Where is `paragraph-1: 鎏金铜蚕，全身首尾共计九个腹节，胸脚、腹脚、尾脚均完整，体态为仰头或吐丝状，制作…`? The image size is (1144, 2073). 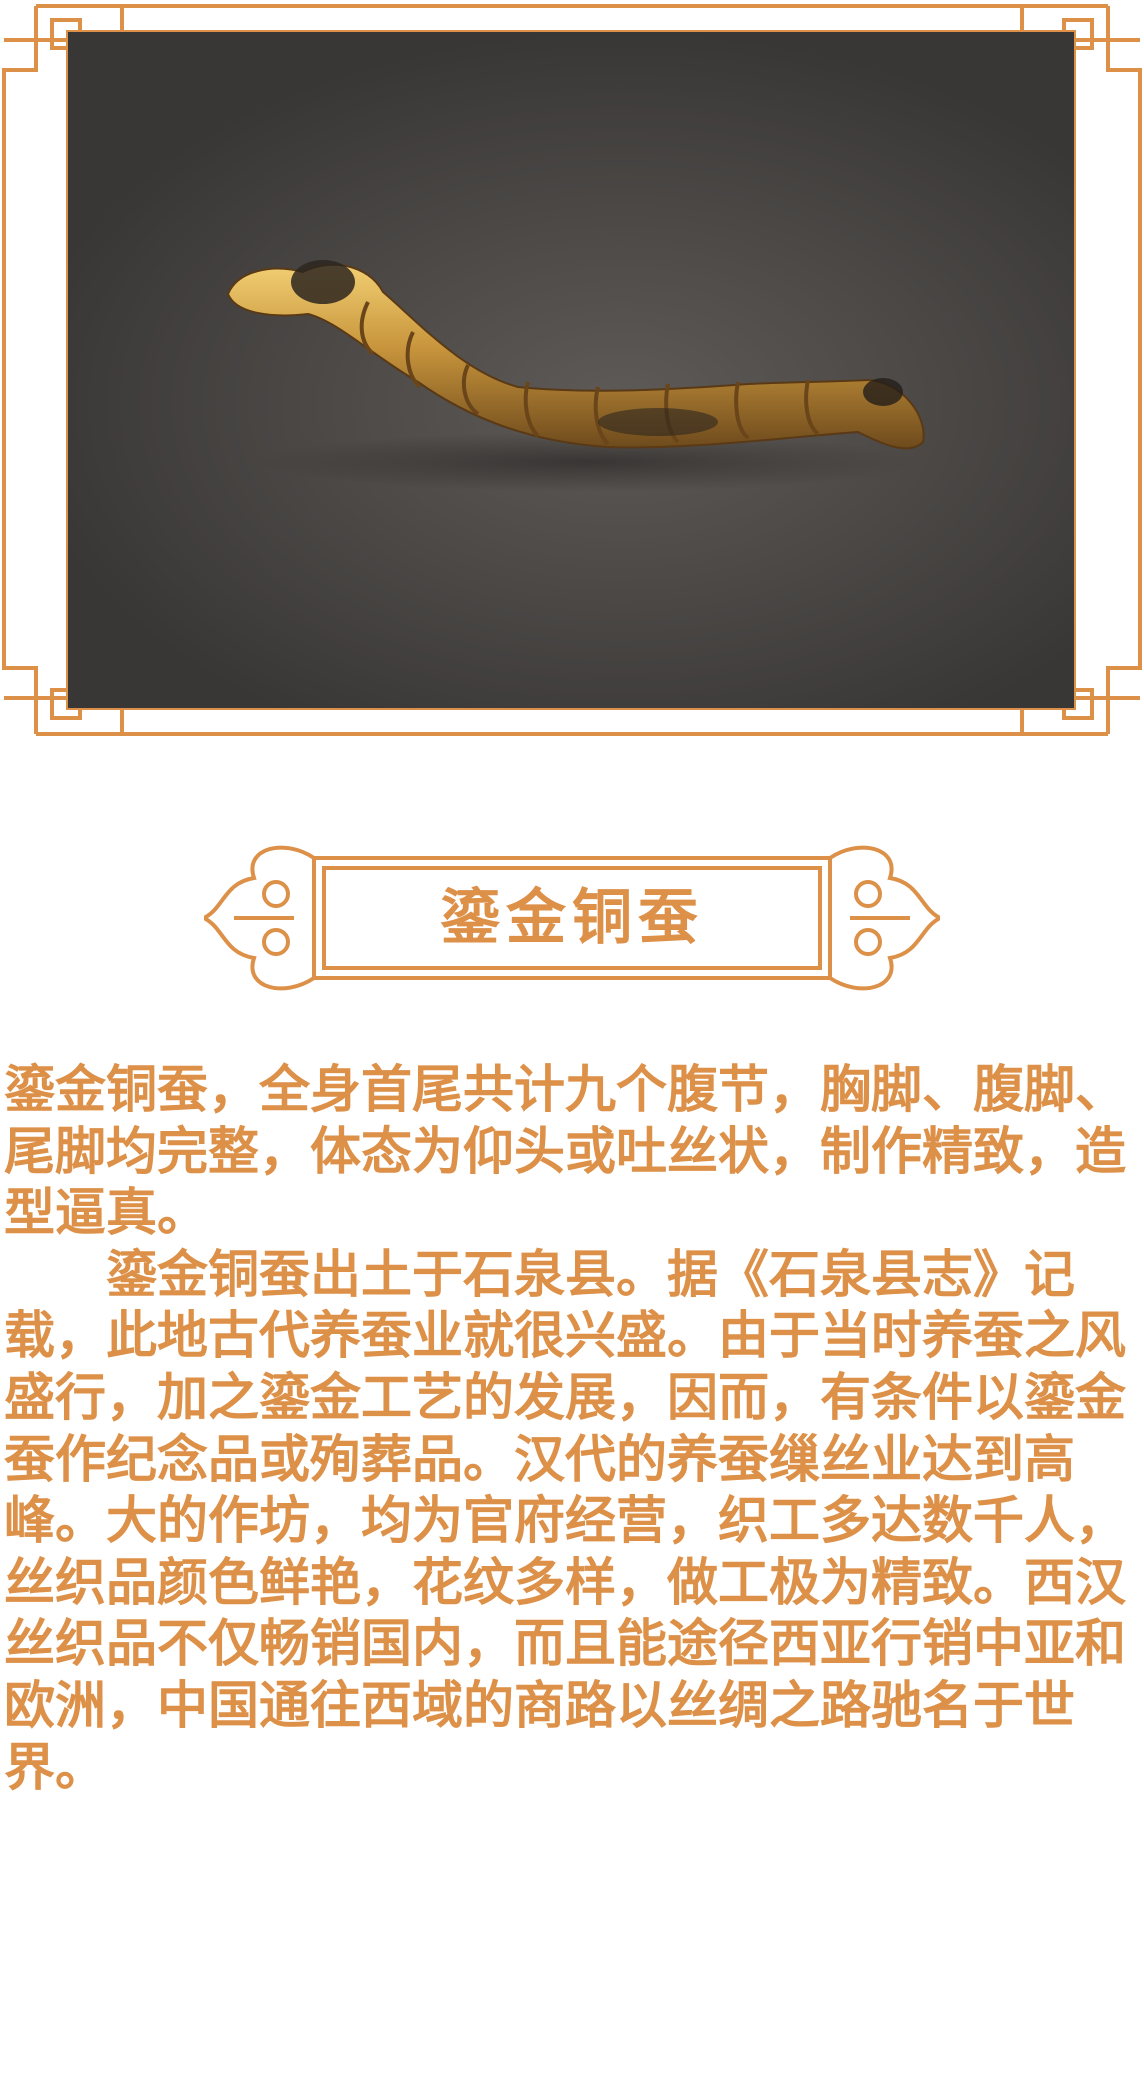
paragraph-1: 鎏金铜蚕，全身首尾共计九个腹节，胸脚、腹脚、尾脚均完整，体态为仰头或吐丝状，制作… is located at coordinates (565, 1152).